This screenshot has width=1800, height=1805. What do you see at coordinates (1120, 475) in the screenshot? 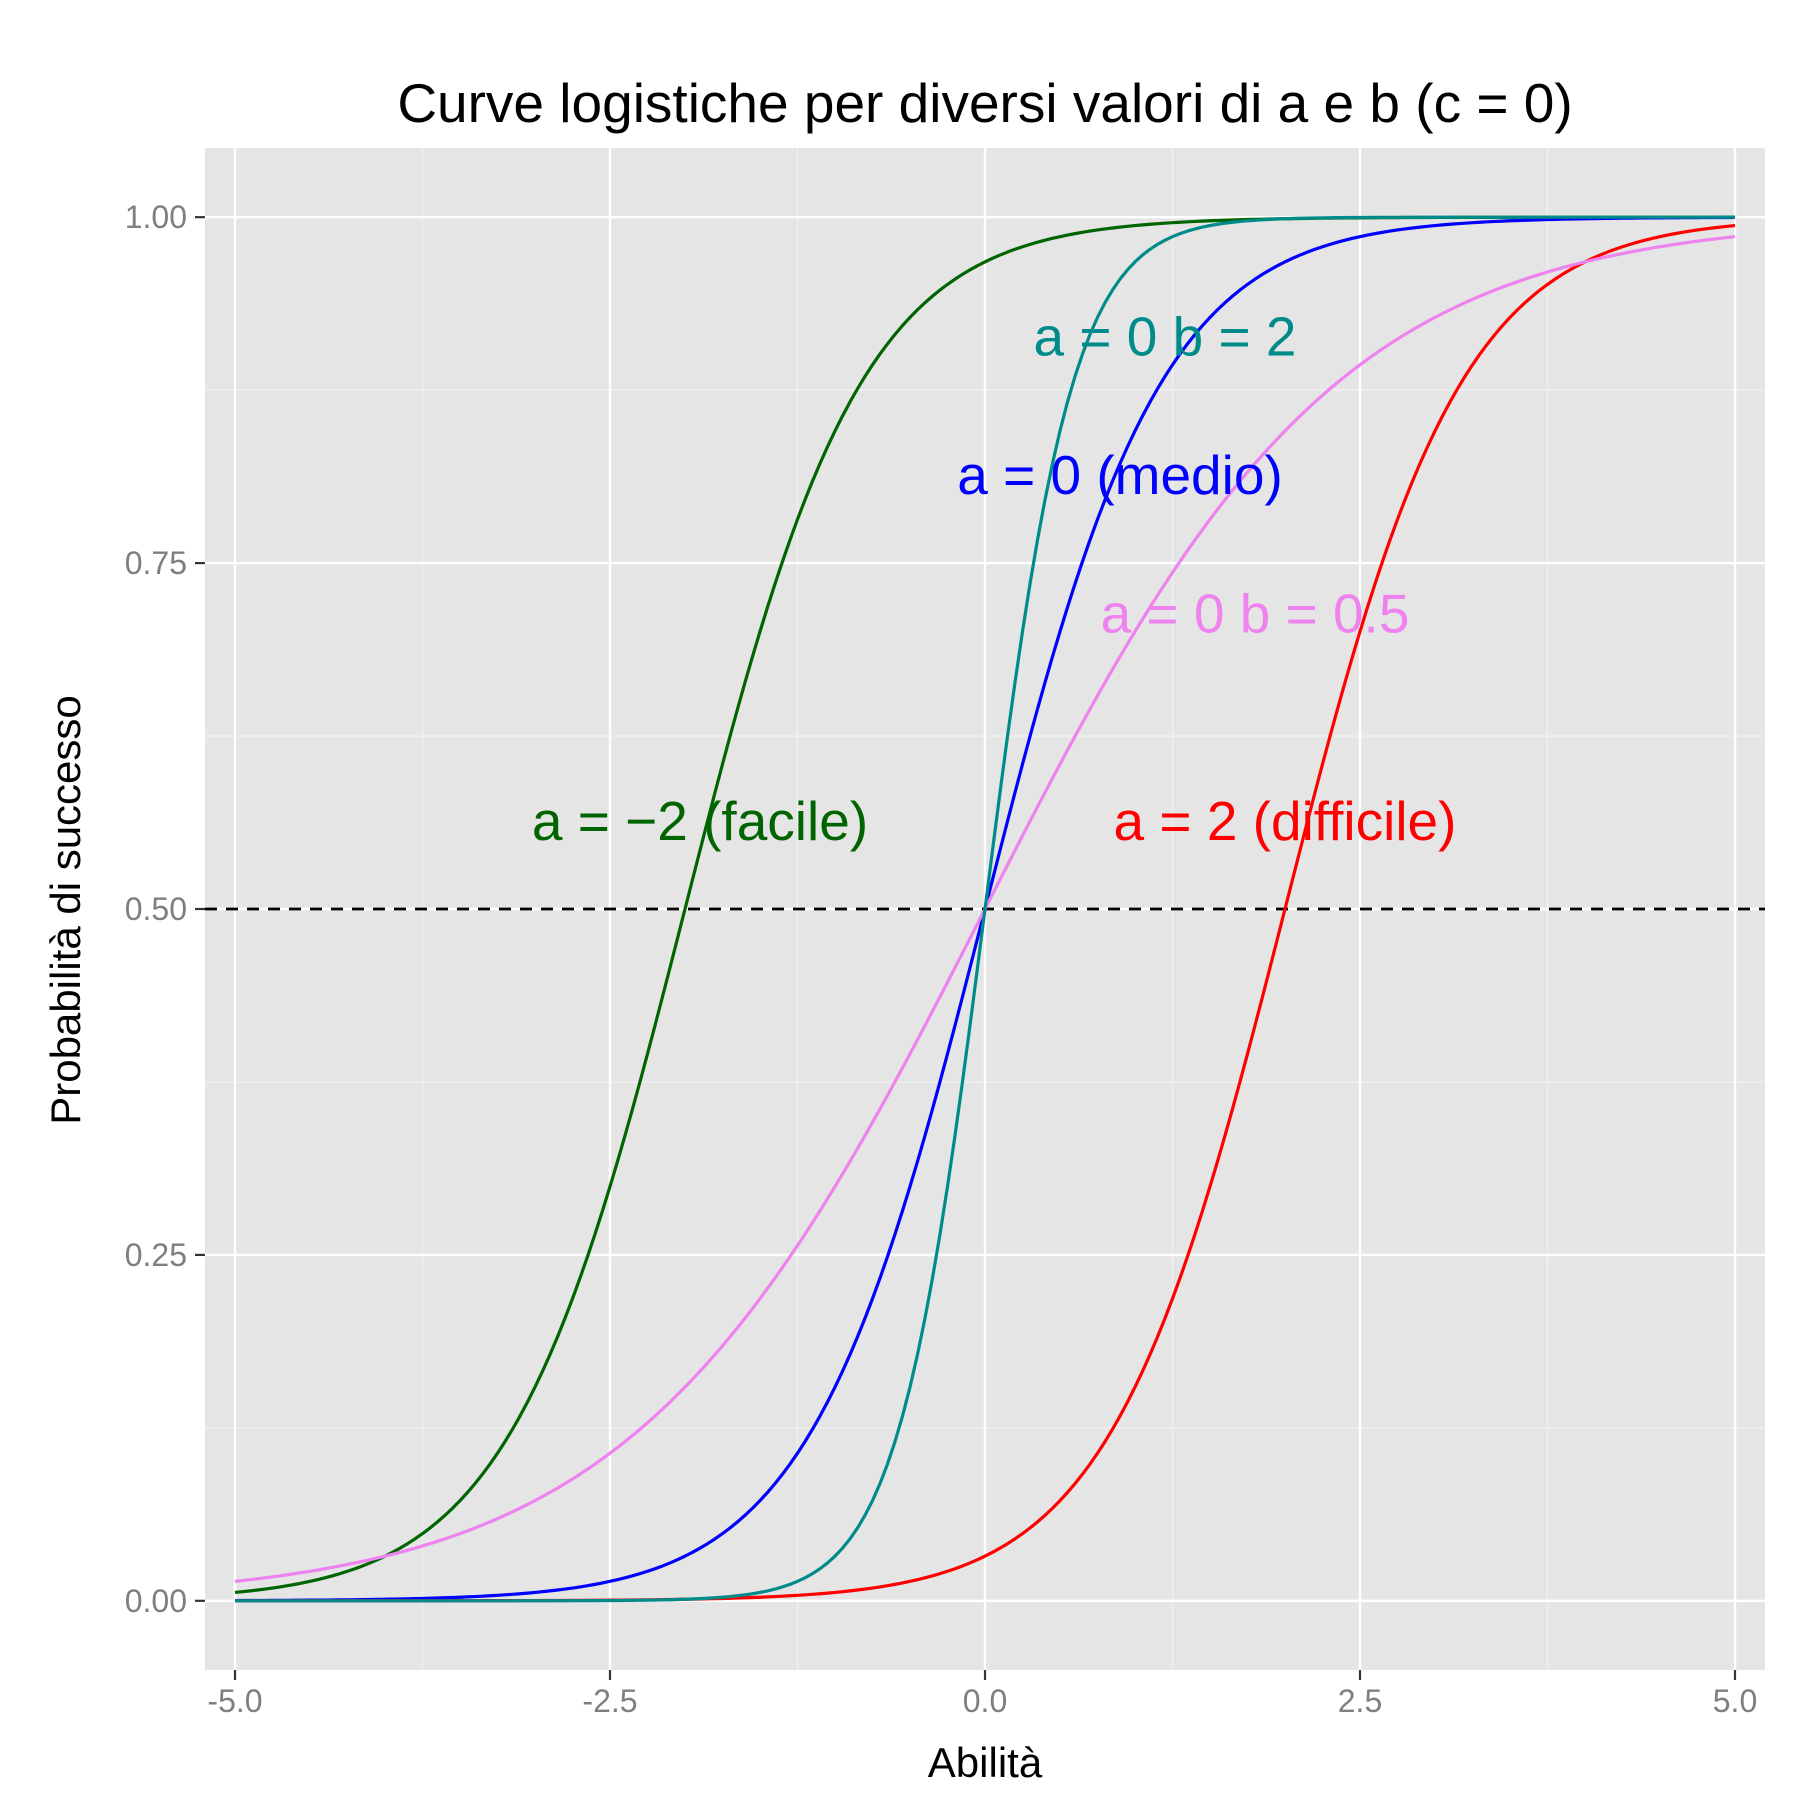
I see `annotation-1: a = 0 (medio)` at bounding box center [1120, 475].